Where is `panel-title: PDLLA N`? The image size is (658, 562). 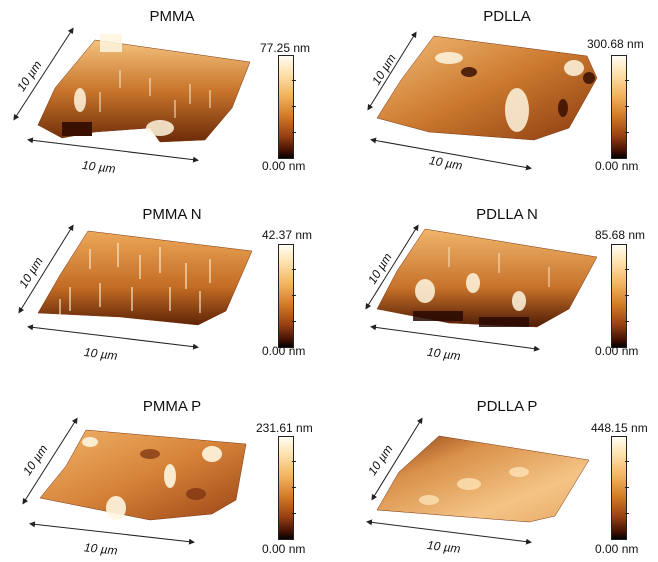 panel-title: PDLLA N is located at coordinates (507, 214).